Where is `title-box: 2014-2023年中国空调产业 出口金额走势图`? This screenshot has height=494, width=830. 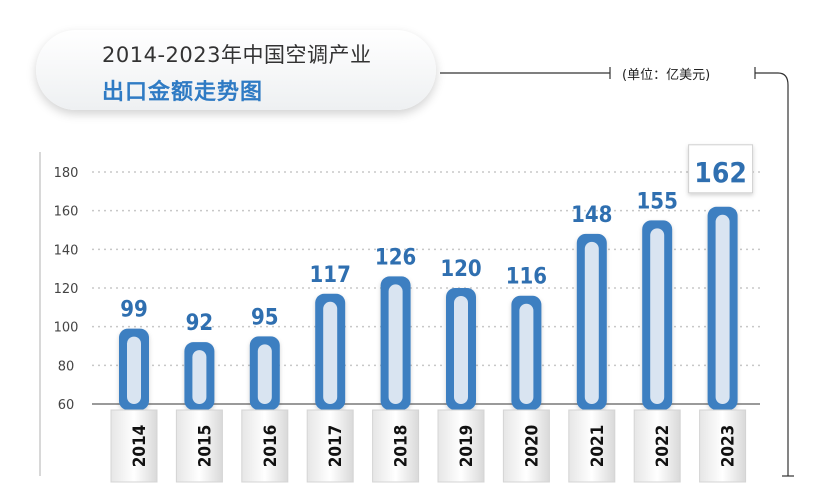 title-box: 2014-2023年中国空调产业 出口金额走势图 is located at coordinates (236, 70).